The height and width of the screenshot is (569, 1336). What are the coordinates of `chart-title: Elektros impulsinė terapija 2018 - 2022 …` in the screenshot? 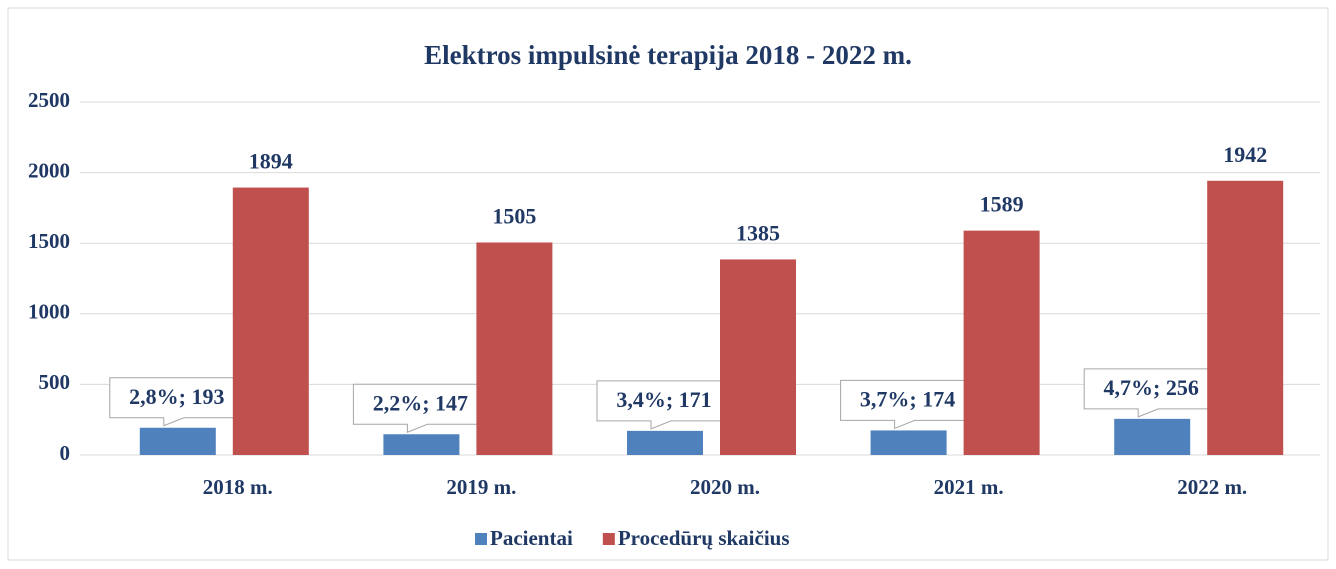 It's located at (668, 55).